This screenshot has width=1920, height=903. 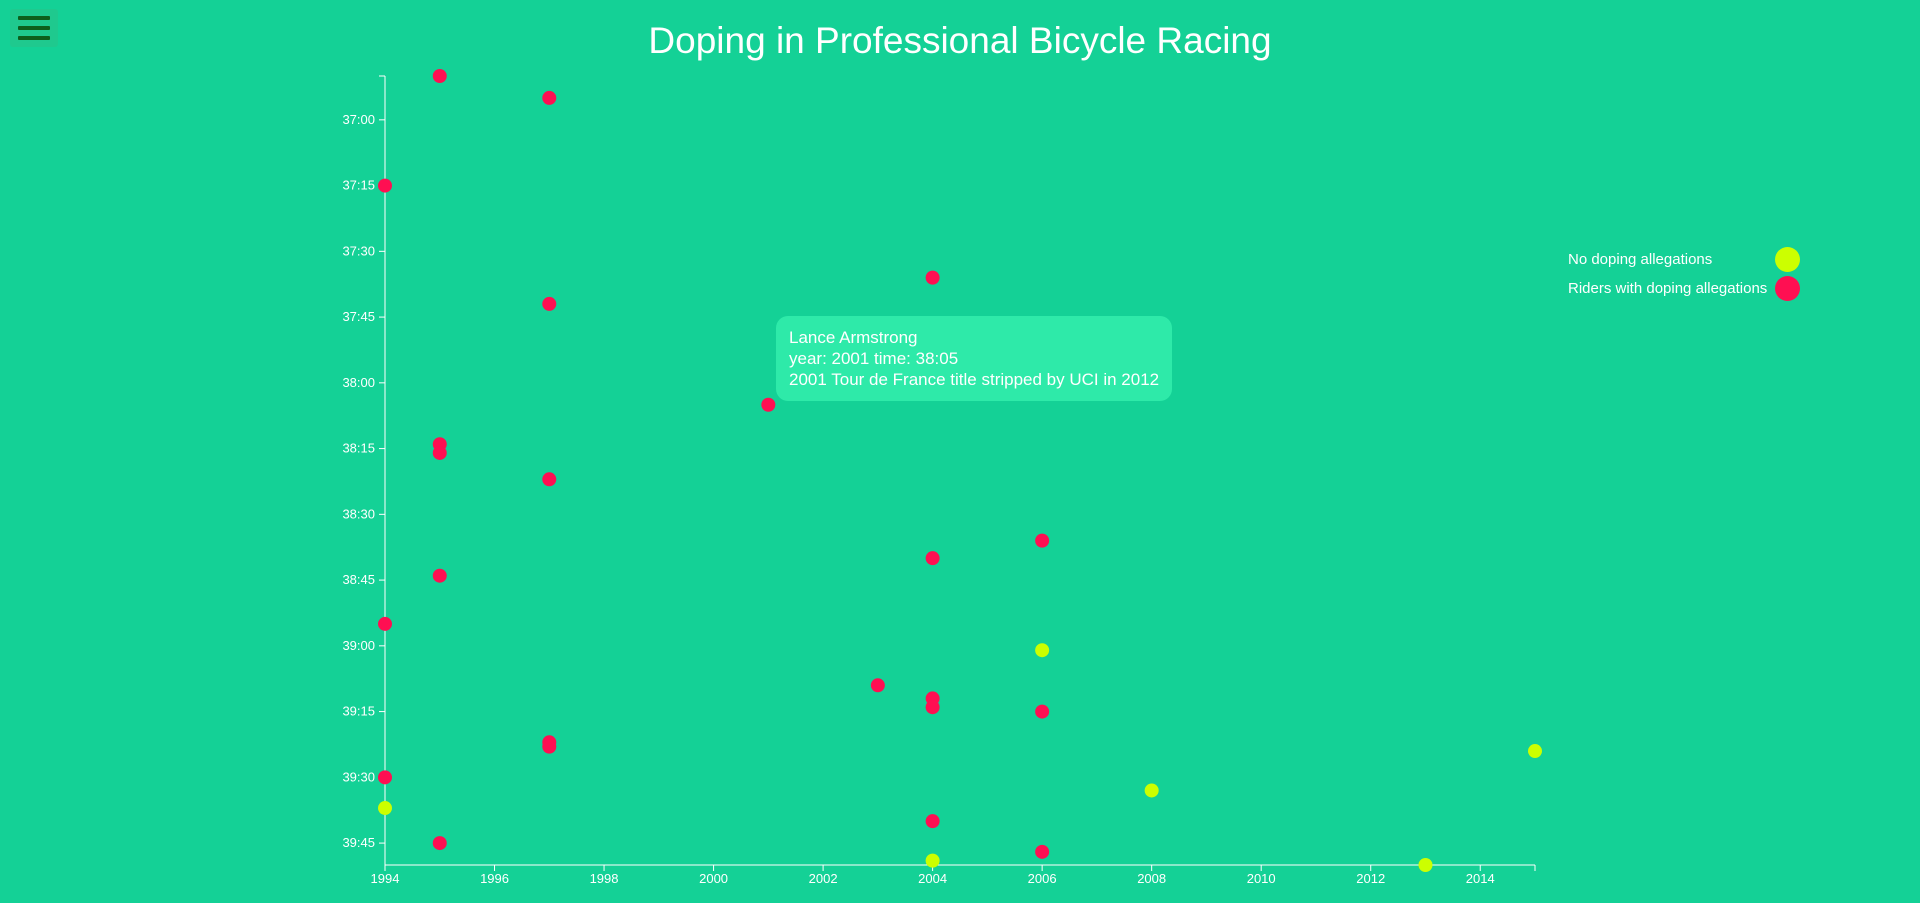 I want to click on y-tick-label: 37:15, so click(x=358, y=185).